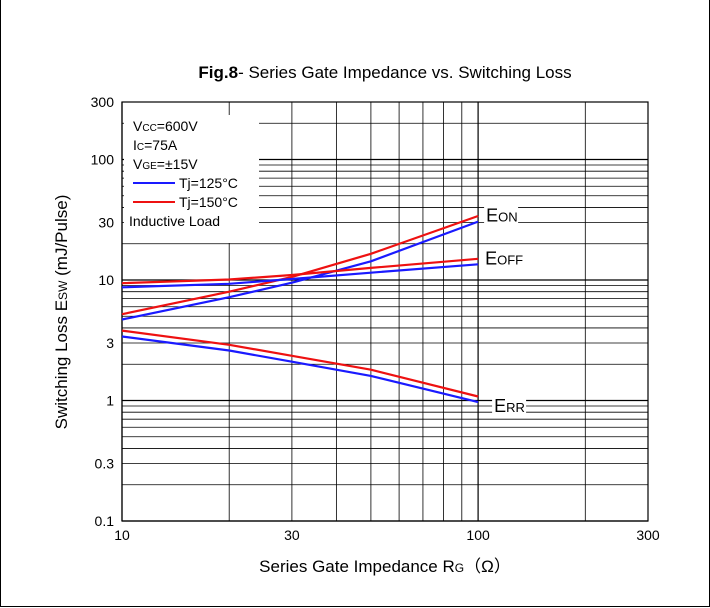  I want to click on condition-text: VCC=600V, so click(165, 126).